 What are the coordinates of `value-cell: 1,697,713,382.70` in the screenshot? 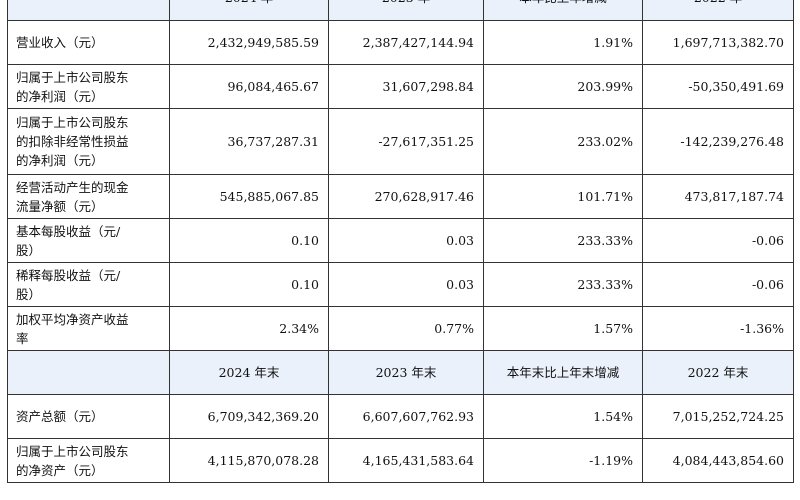 It's located at (718, 42).